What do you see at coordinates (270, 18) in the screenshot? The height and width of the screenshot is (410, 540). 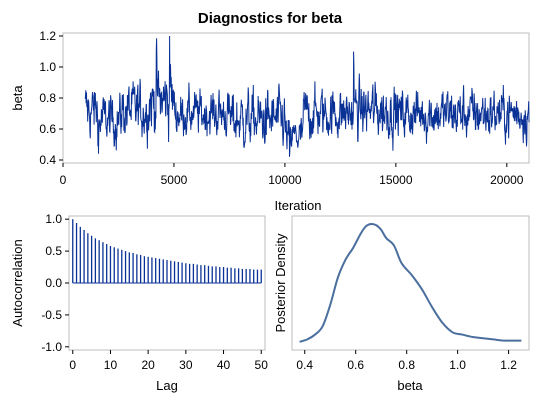 I see `figure-title: Diagnostics for beta` at bounding box center [270, 18].